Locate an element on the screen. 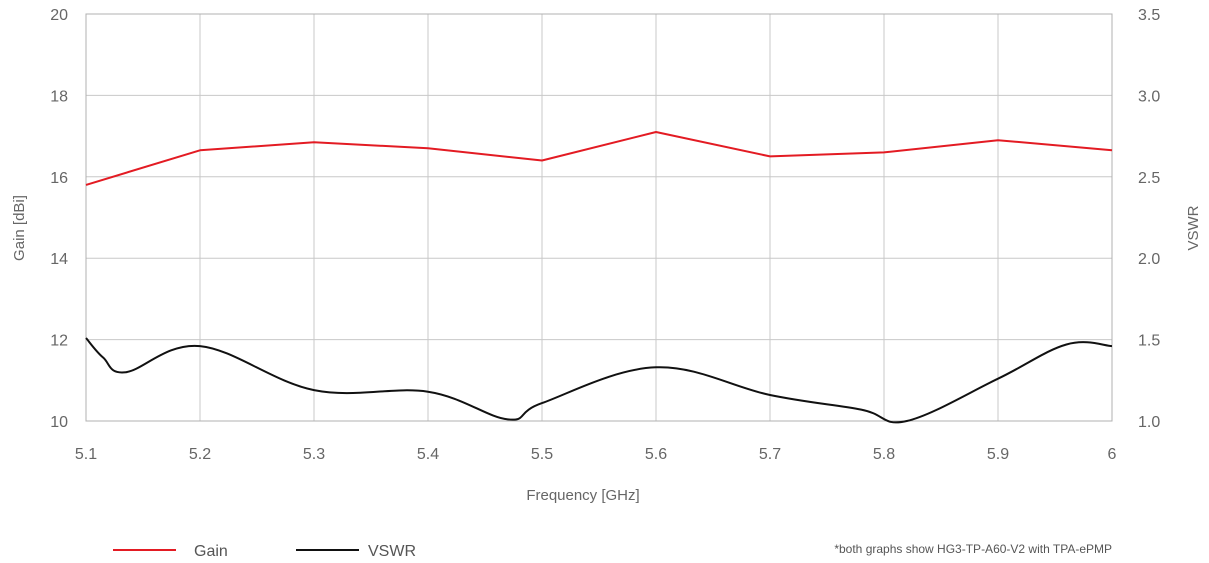 Image resolution: width=1209 pixels, height=563 pixels. y-tick-label: 20 is located at coordinates (59, 15).